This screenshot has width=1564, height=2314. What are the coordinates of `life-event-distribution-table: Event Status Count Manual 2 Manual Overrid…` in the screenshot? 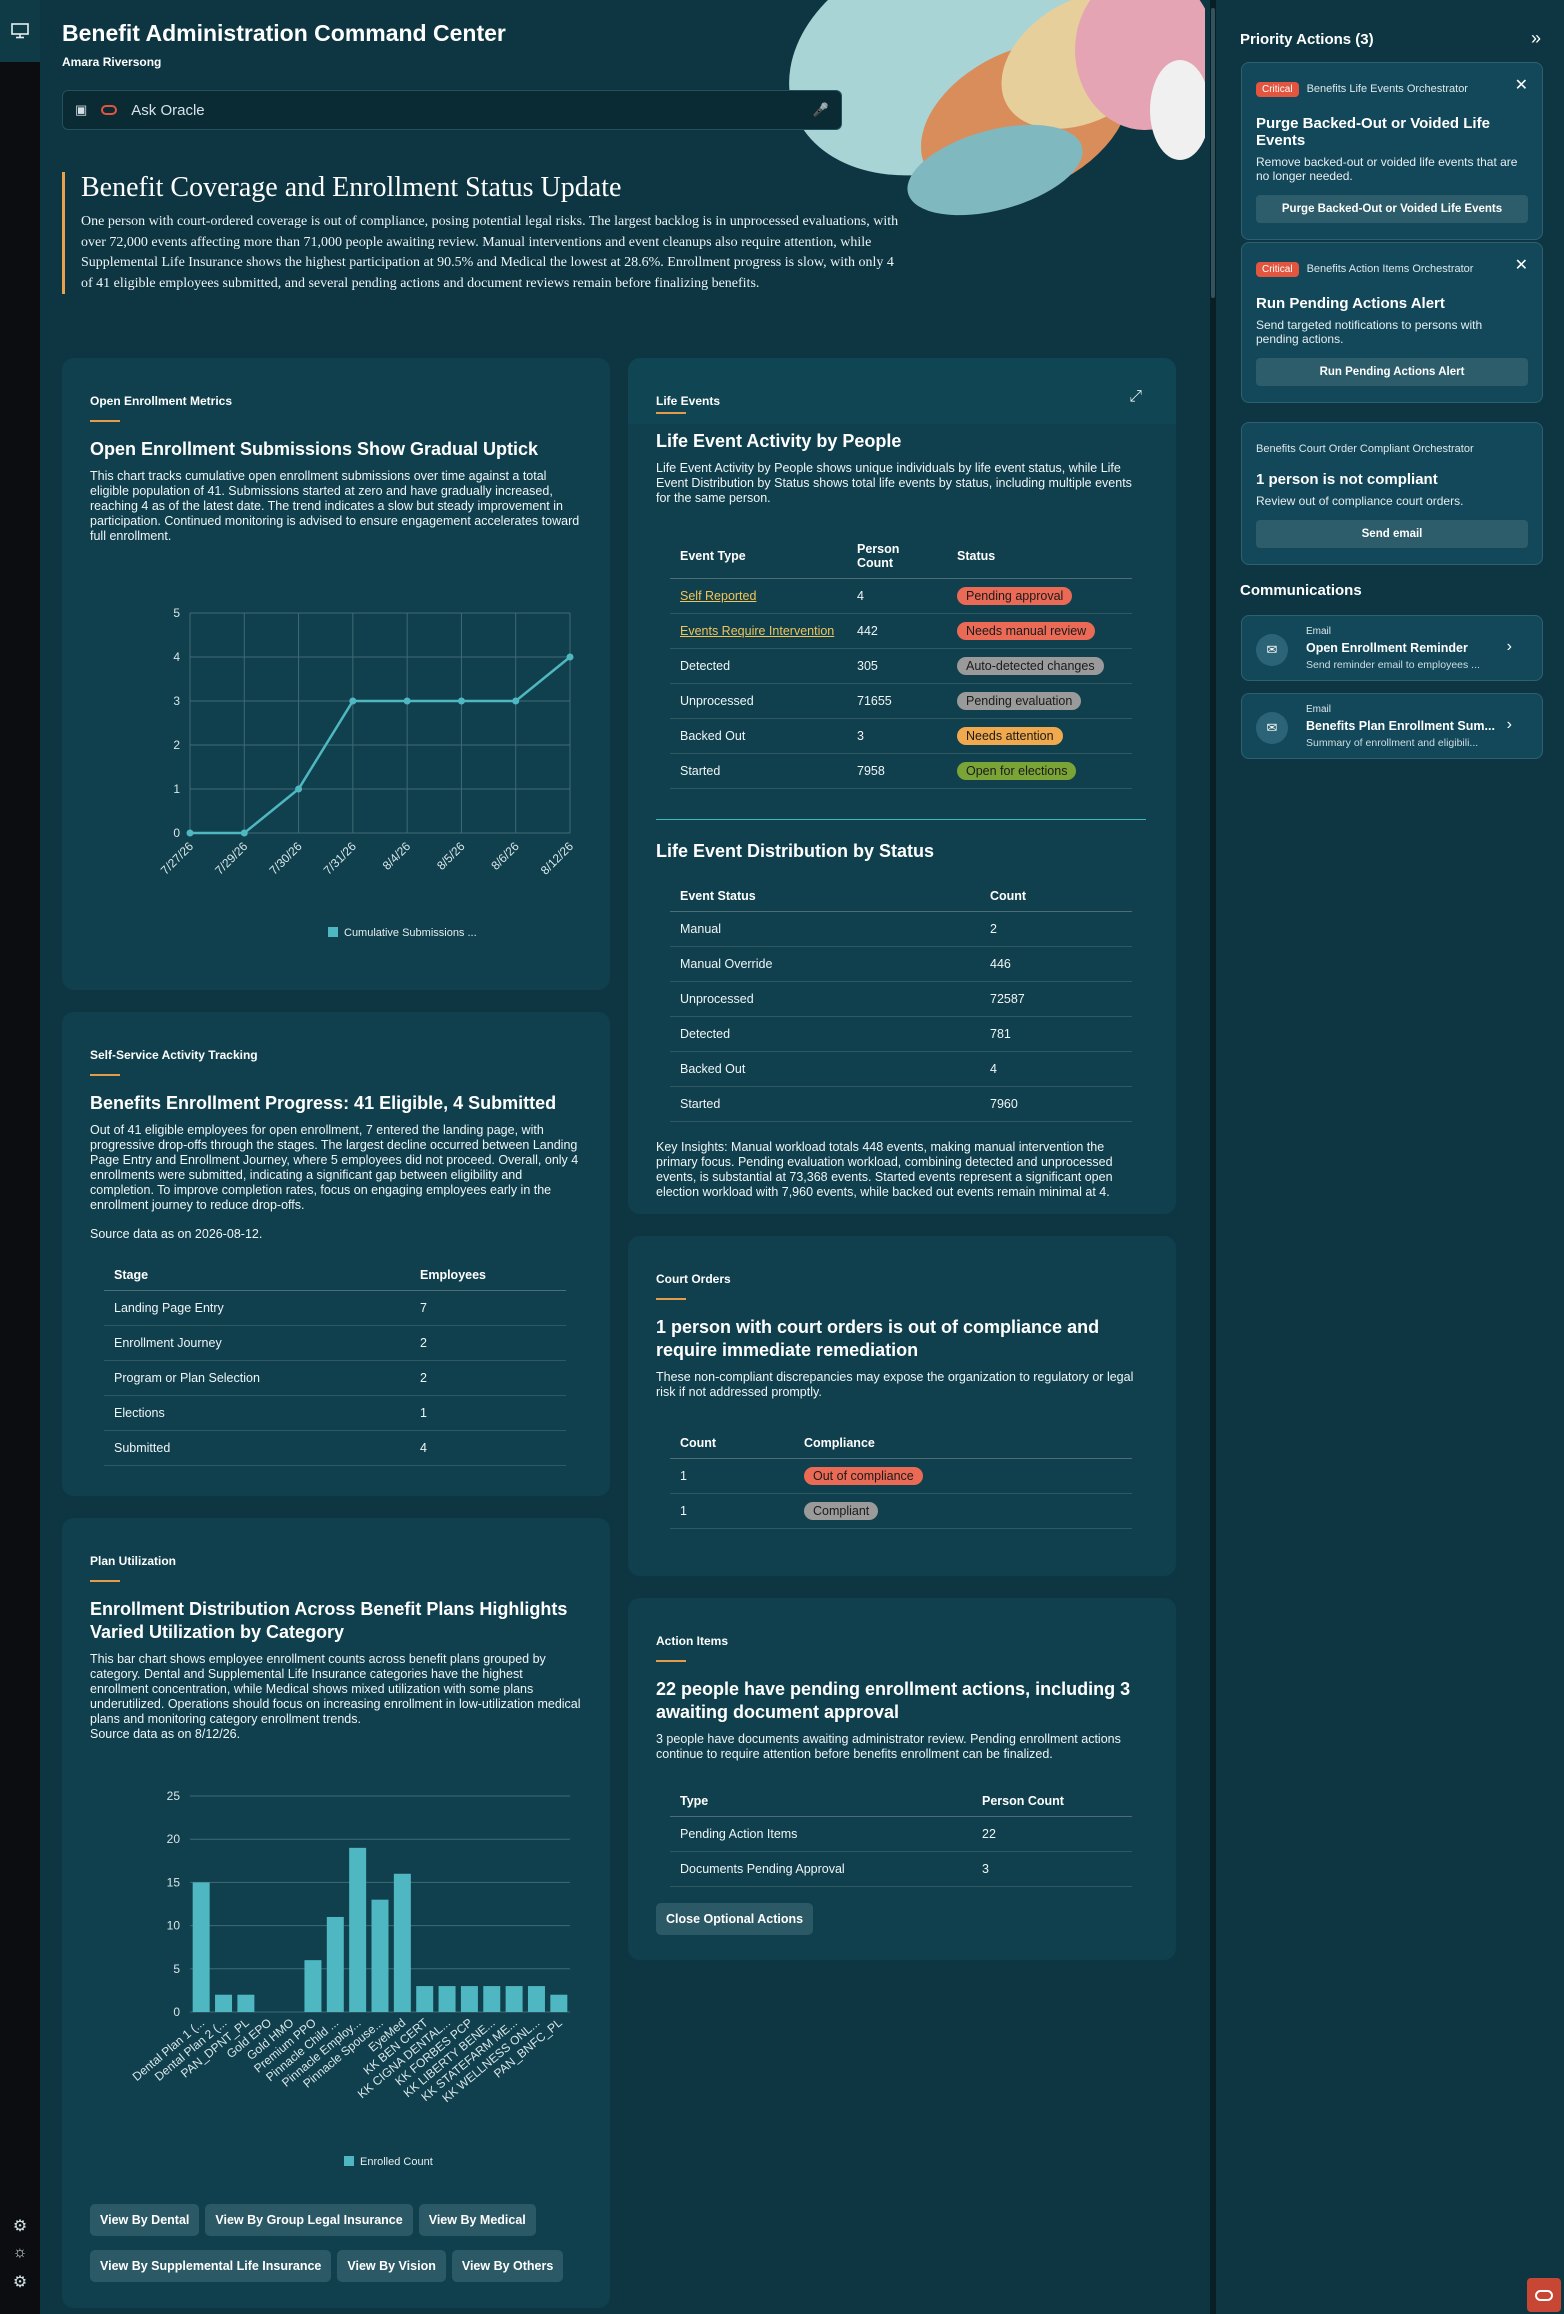 It's located at (901, 1002).